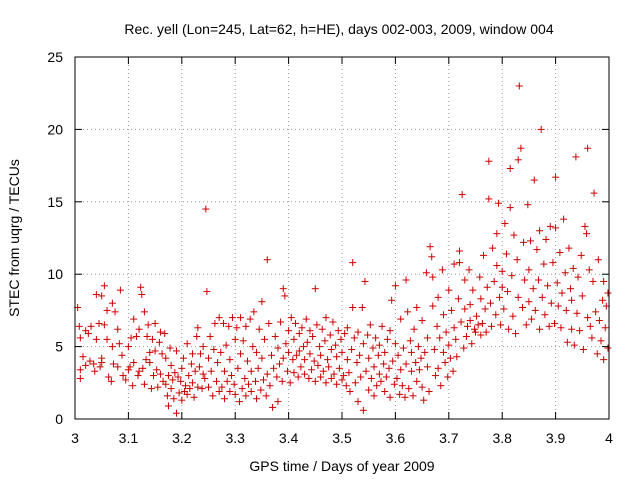 This screenshot has height=480, width=640. What do you see at coordinates (129, 438) in the screenshot?
I see `x-tick-label: 3.1` at bounding box center [129, 438].